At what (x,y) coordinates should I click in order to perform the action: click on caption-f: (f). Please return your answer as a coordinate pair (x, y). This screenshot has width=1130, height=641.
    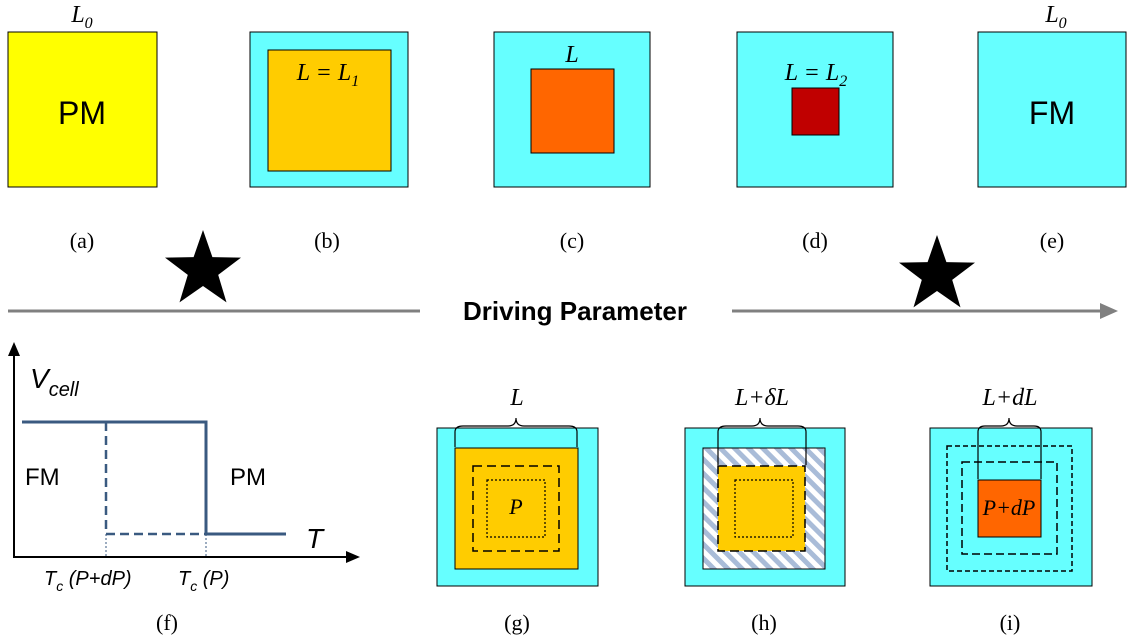
    Looking at the image, I should click on (167, 622).